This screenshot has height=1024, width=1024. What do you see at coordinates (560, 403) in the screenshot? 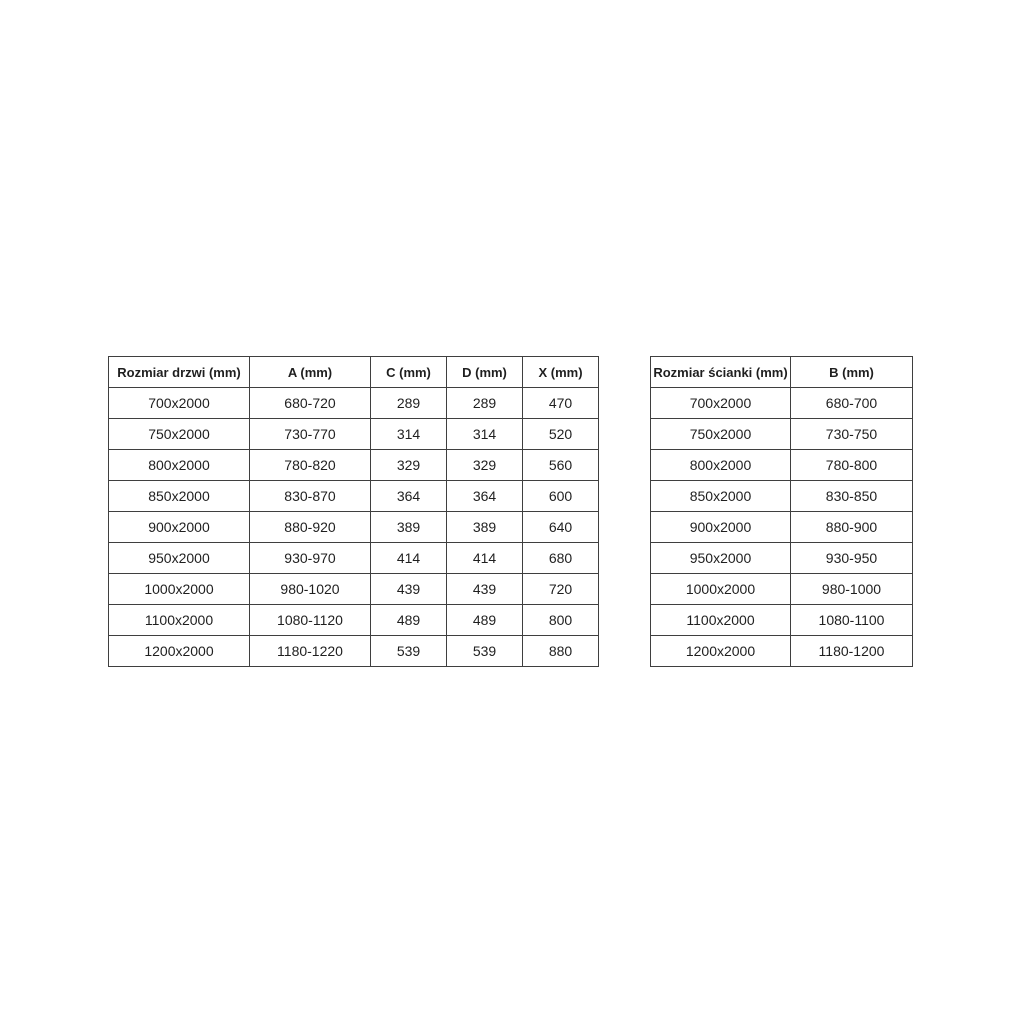
I see `table-cell: 470` at bounding box center [560, 403].